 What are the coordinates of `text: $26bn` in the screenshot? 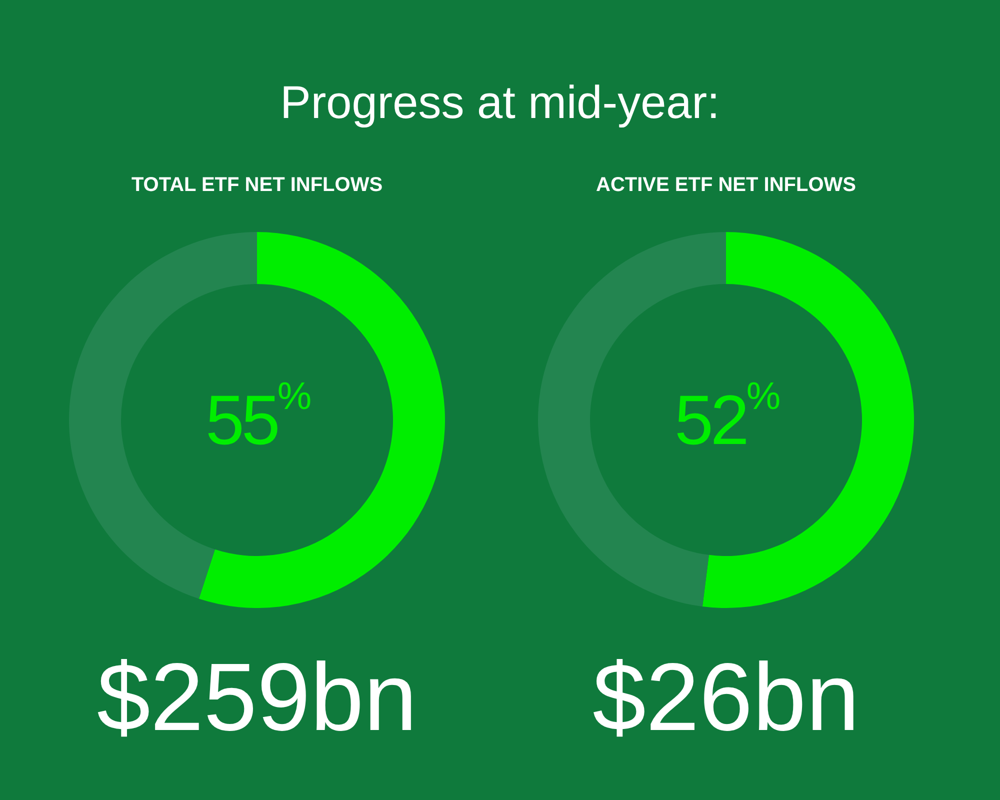 It's located at (726, 697).